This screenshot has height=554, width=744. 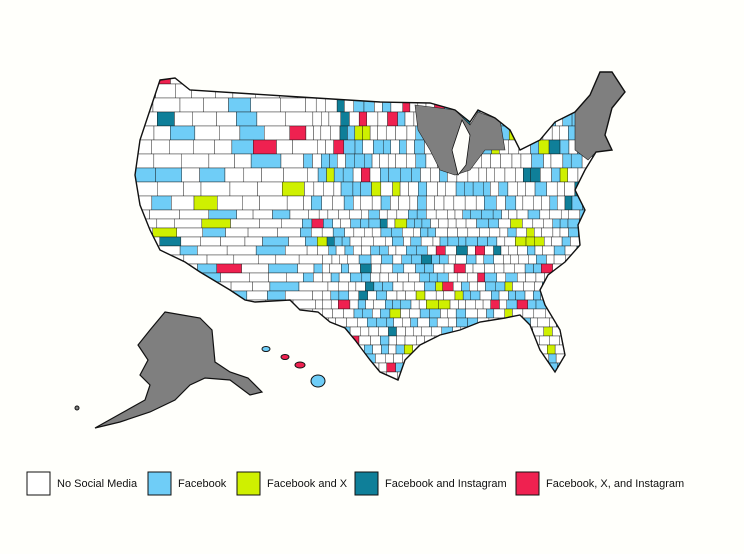 I want to click on legend-swatch, so click(x=366, y=483).